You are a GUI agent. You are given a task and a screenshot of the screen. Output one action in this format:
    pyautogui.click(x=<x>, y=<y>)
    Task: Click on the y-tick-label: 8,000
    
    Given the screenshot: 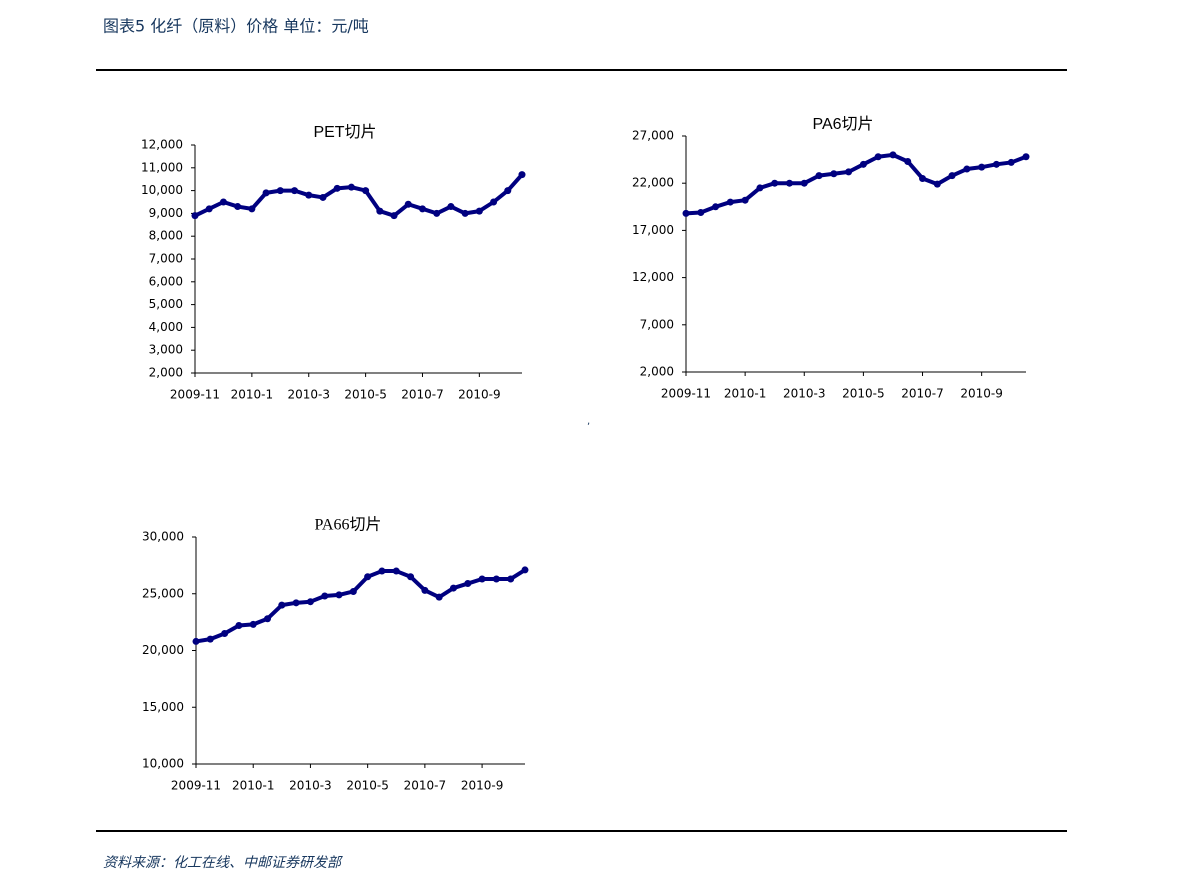 What is the action you would take?
    pyautogui.click(x=166, y=236)
    